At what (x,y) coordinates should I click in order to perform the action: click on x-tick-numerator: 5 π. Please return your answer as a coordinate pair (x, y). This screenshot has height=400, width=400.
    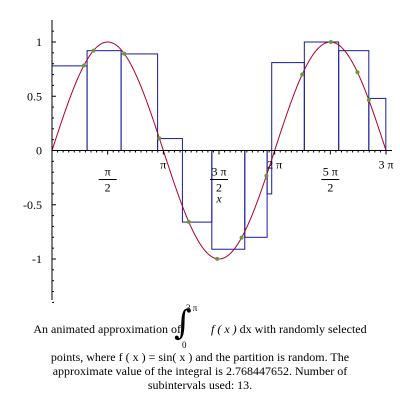
    Looking at the image, I should click on (330, 172).